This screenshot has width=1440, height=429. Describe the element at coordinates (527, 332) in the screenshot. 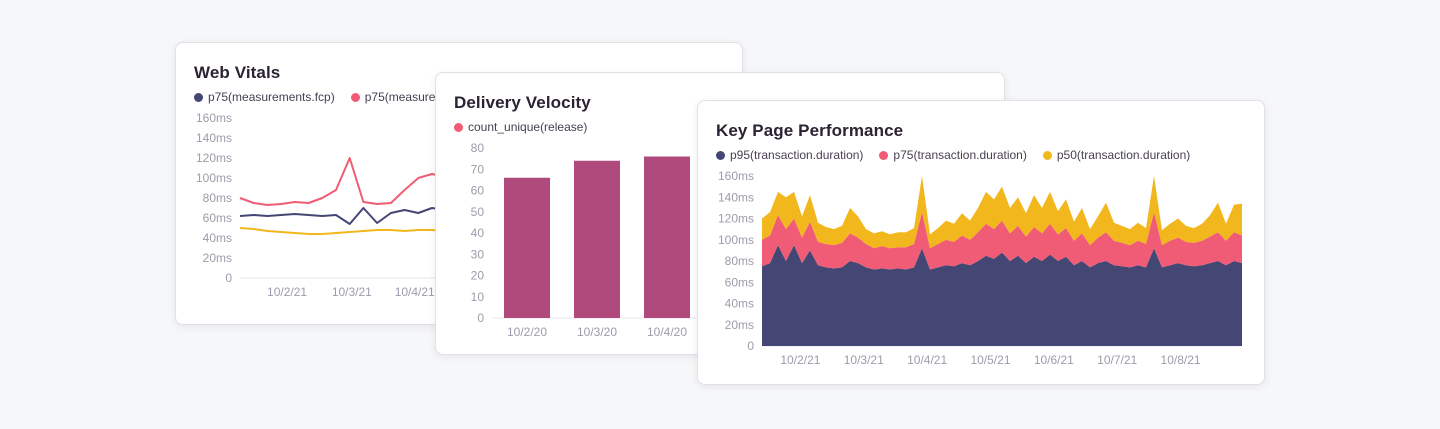

I see `svg-text: 10/2/20` at that location.